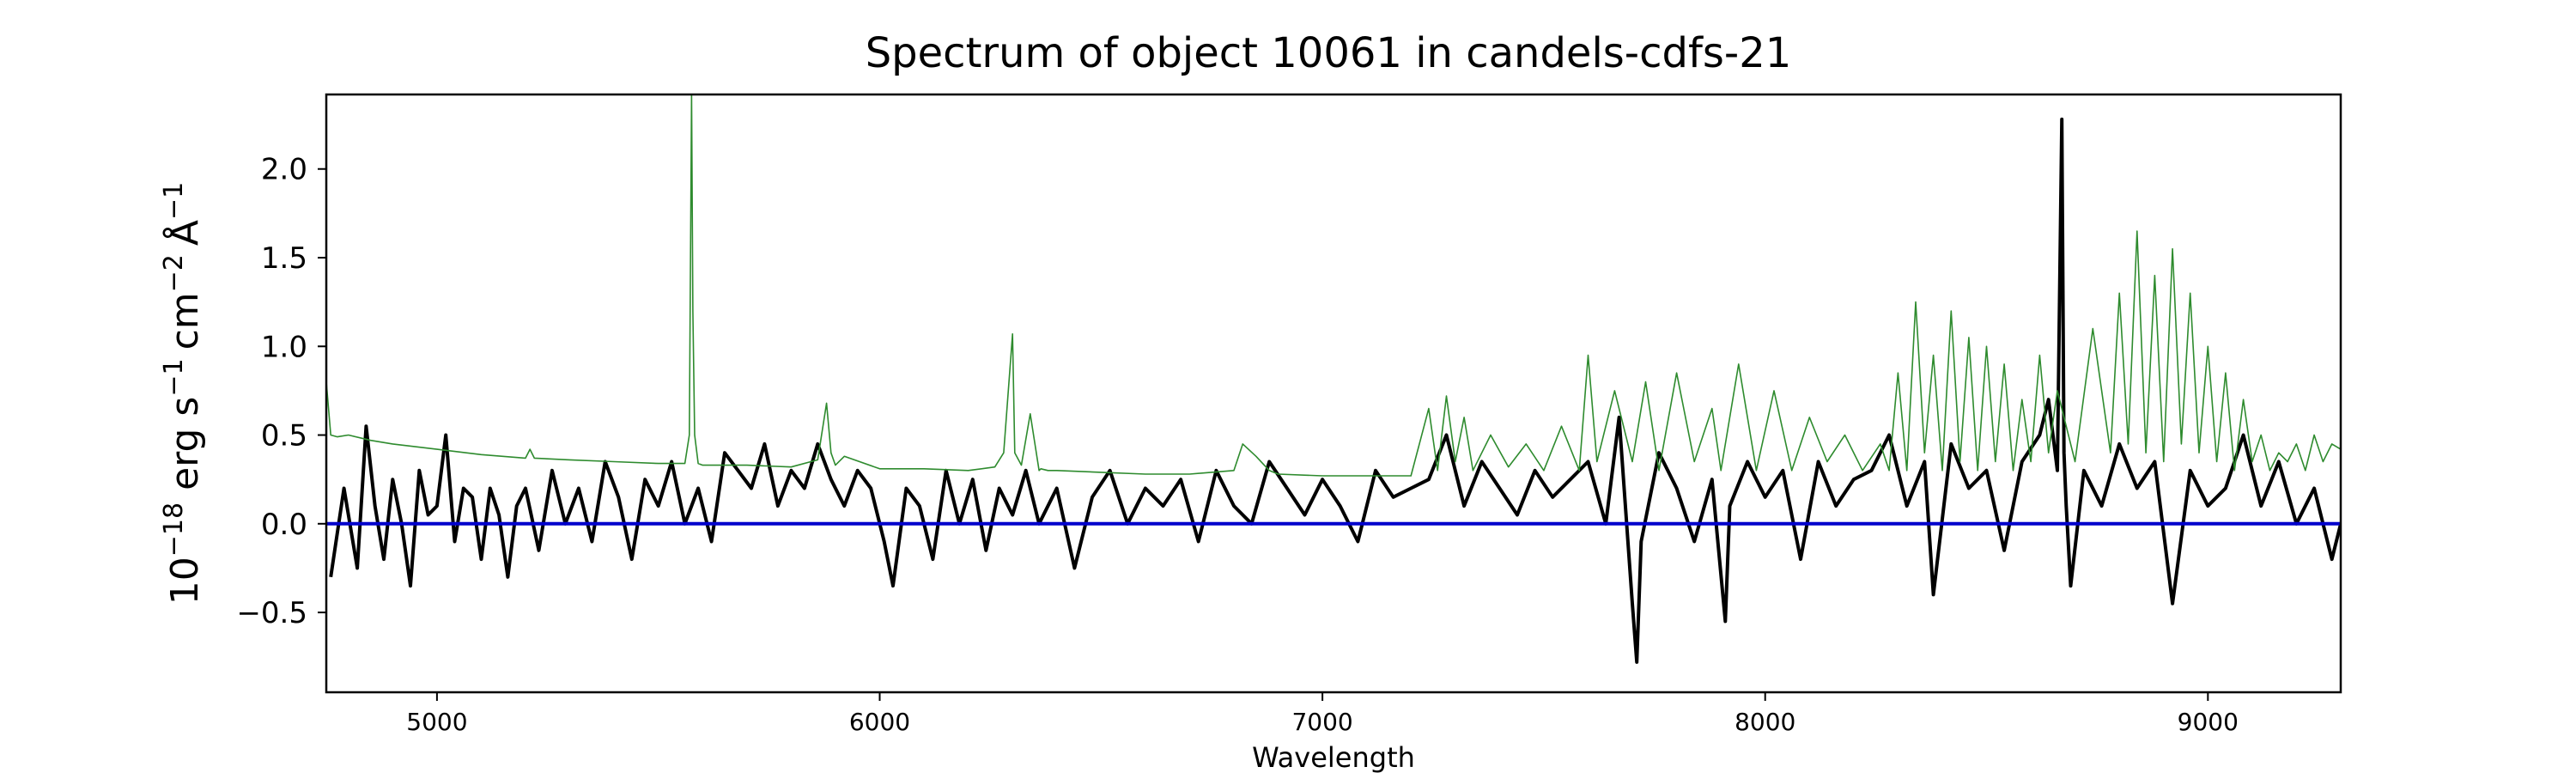  I want to click on x-axis: 5000 6000 7000 8000 9000, so click(1323, 714).